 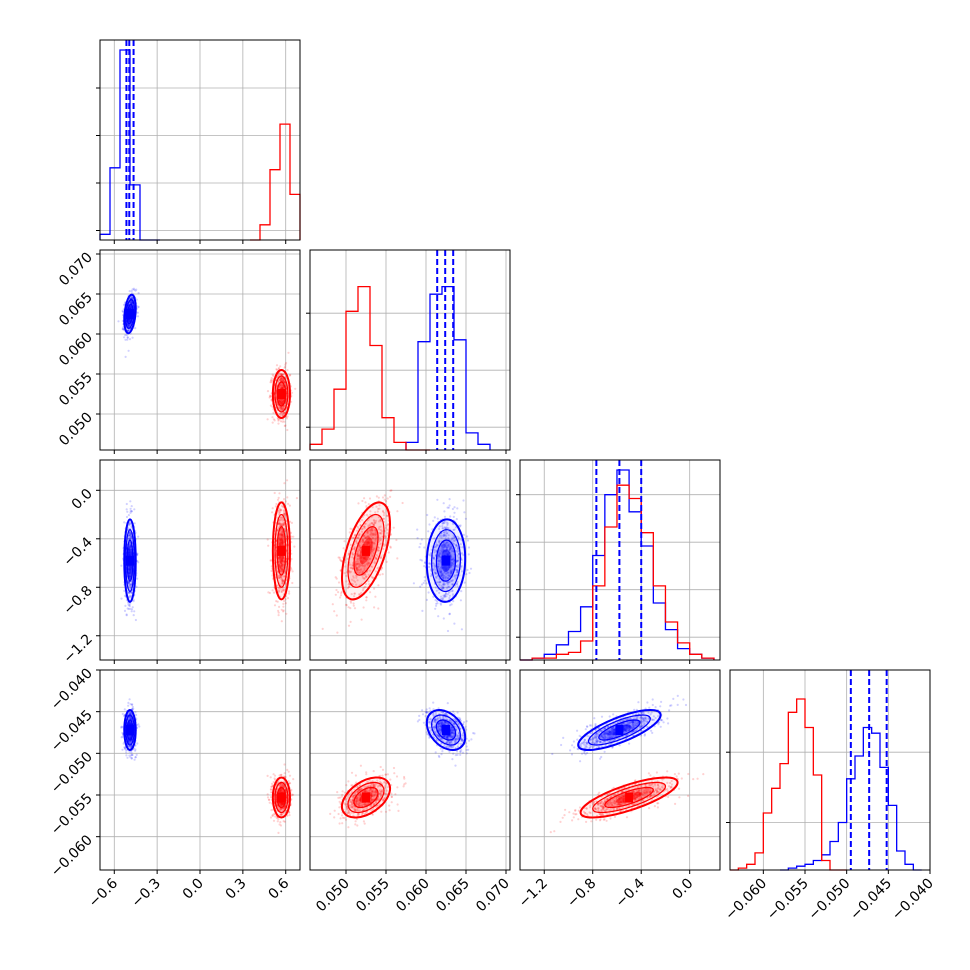 I want to click on red-contours, so click(x=281, y=551).